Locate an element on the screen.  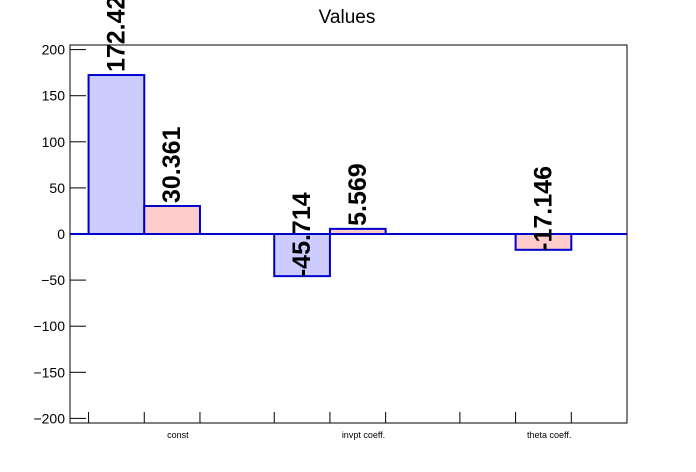
data-label: -17.146 is located at coordinates (543, 208).